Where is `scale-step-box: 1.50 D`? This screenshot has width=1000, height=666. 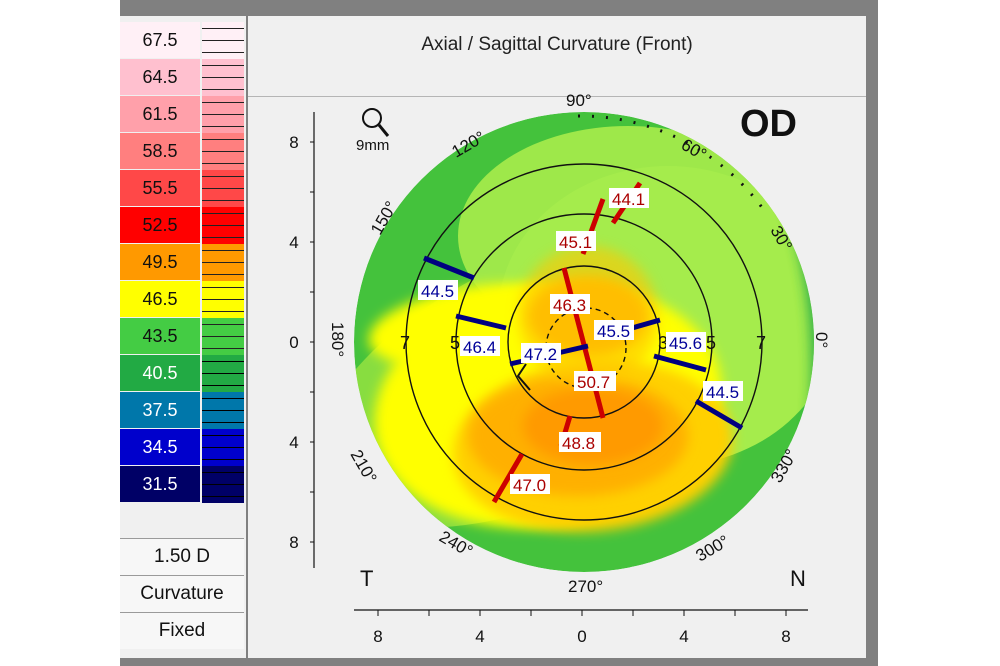
scale-step-box: 1.50 D is located at coordinates (182, 556).